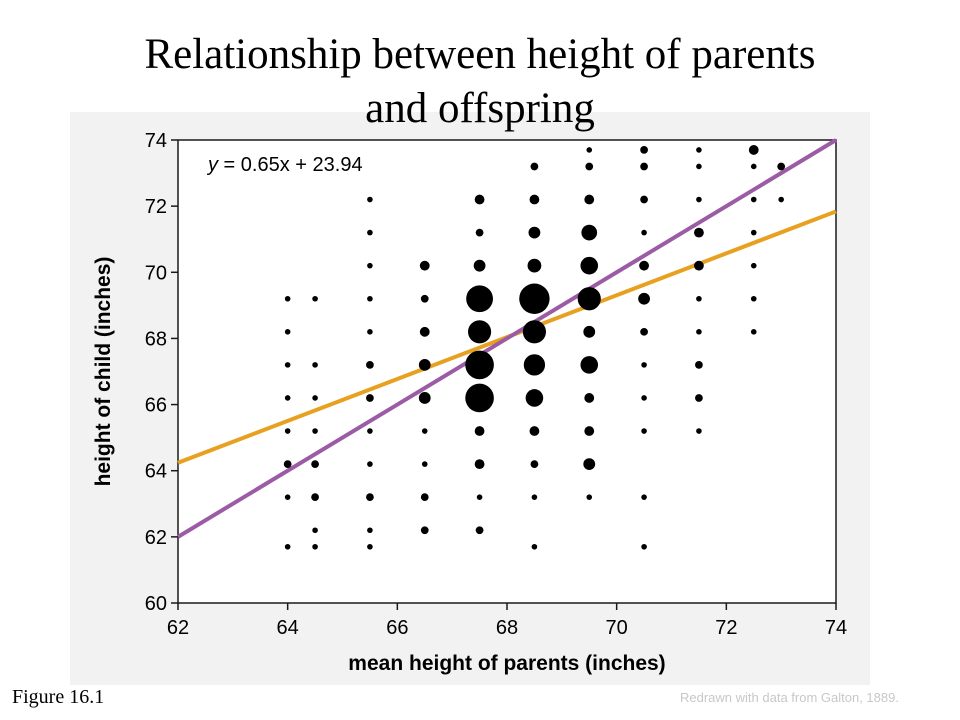 This screenshot has height=720, width=960. What do you see at coordinates (156, 472) in the screenshot?
I see `y-tick-label: 64` at bounding box center [156, 472].